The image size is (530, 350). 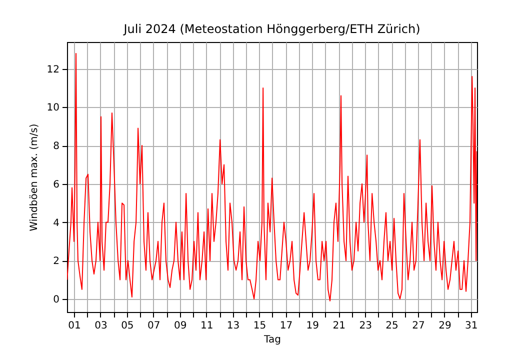 I want to click on x-tick-label: 25, so click(x=392, y=326).